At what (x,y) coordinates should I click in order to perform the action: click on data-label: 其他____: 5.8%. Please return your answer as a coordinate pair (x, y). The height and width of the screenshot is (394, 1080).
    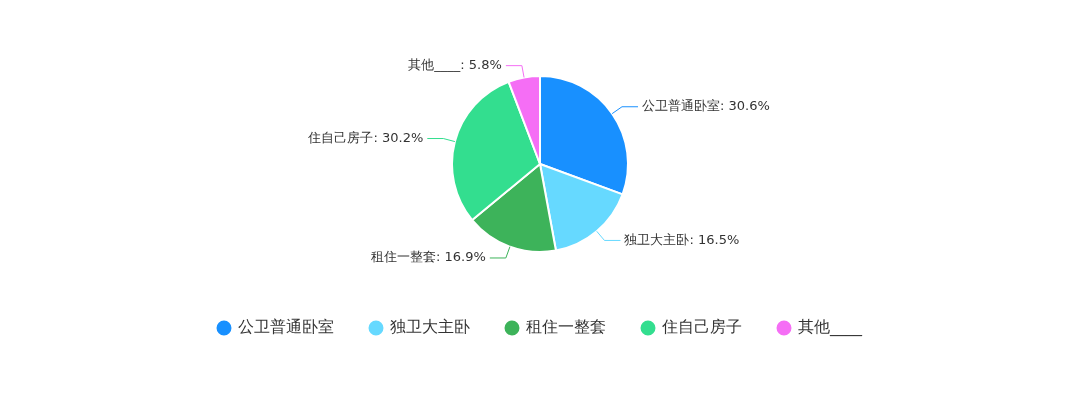
    Looking at the image, I should click on (455, 65).